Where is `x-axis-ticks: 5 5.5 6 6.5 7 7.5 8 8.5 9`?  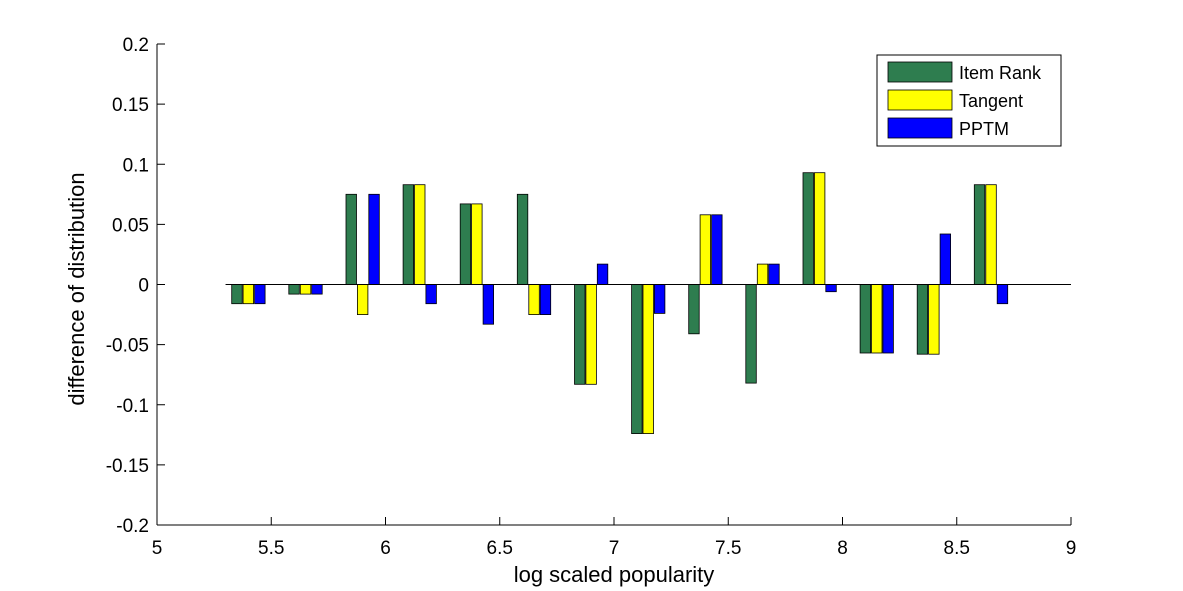
x-axis-ticks: 5 5.5 6 6.5 7 7.5 8 8.5 9 is located at coordinates (614, 538).